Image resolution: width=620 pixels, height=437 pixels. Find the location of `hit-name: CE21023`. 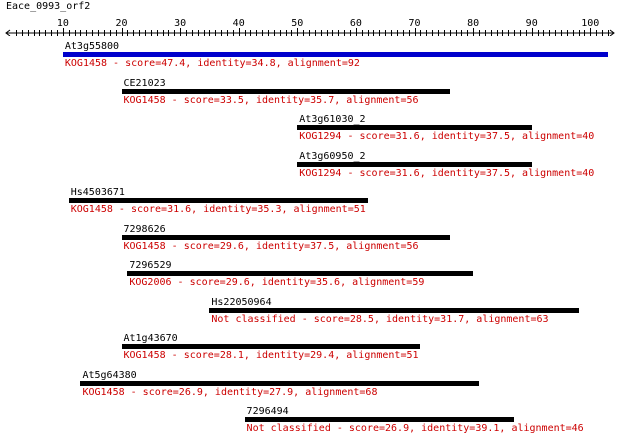

hit-name: CE21023 is located at coordinates (144, 83).